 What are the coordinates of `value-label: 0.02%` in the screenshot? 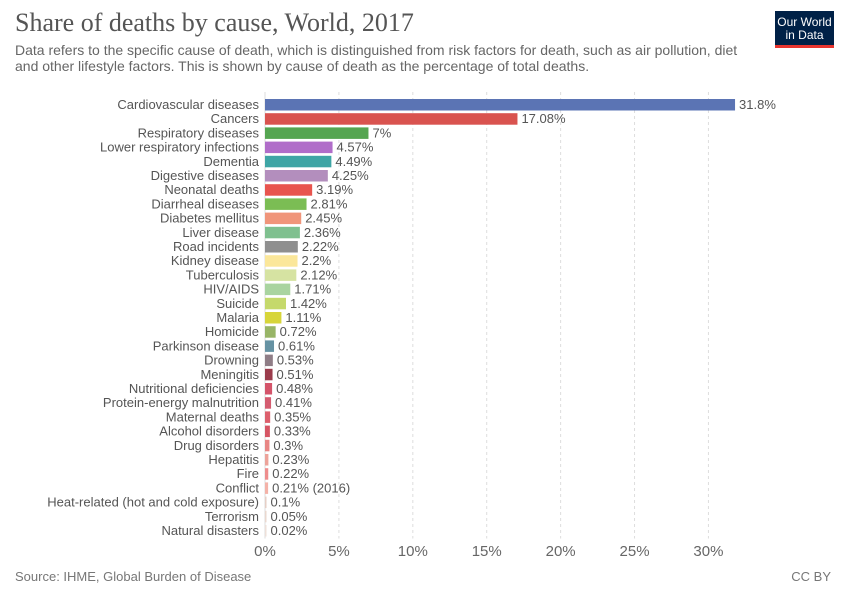 It's located at (289, 530).